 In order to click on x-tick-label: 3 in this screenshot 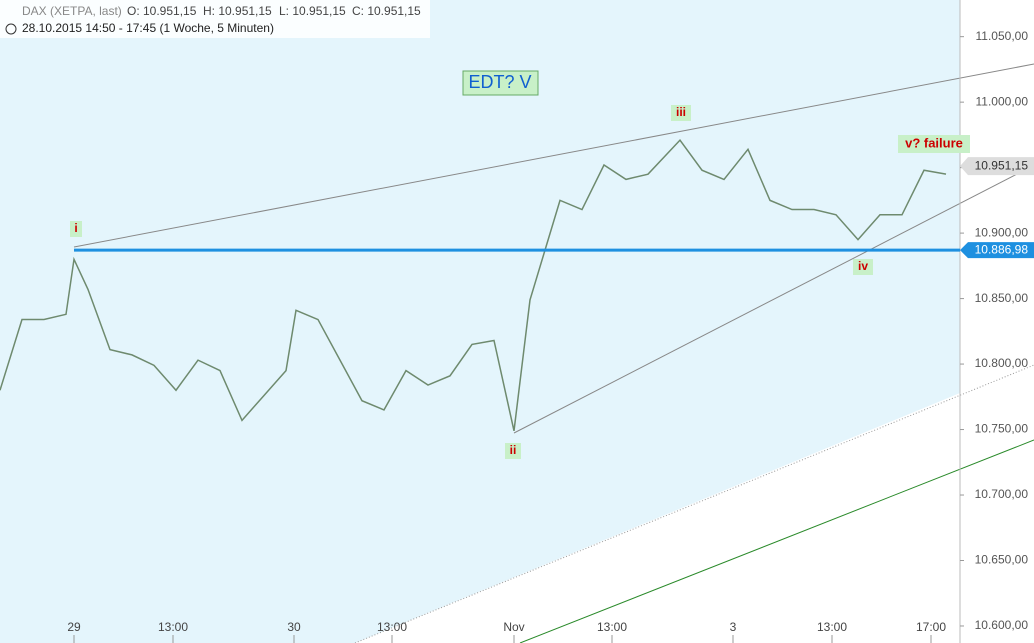, I will do `click(733, 627)`.